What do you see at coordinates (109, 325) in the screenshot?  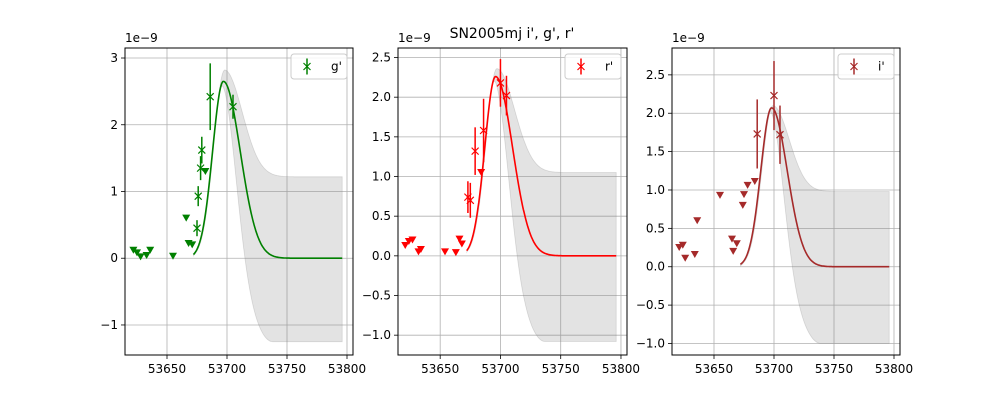 I see `y-tick-label: −1` at bounding box center [109, 325].